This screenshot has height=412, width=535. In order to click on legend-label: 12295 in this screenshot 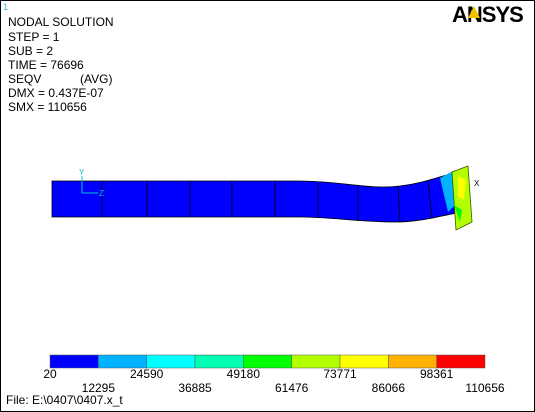, I will do `click(99, 388)`.